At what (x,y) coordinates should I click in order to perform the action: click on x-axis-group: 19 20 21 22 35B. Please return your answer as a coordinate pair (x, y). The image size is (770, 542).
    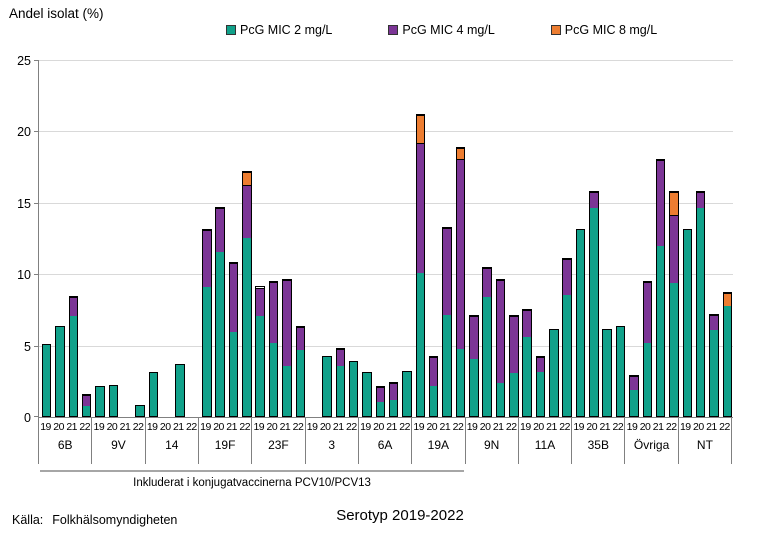
    Looking at the image, I should click on (597, 440).